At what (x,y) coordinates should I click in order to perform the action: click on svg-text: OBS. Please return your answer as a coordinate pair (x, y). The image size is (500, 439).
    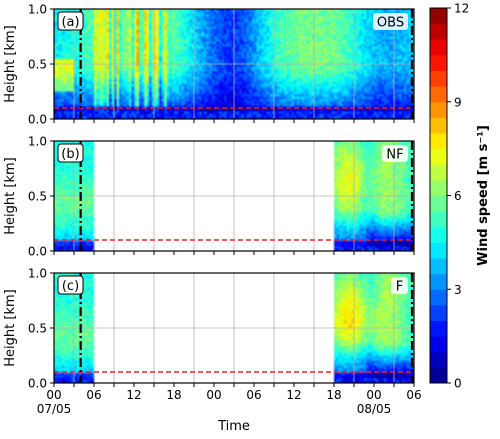
    Looking at the image, I should click on (390, 23).